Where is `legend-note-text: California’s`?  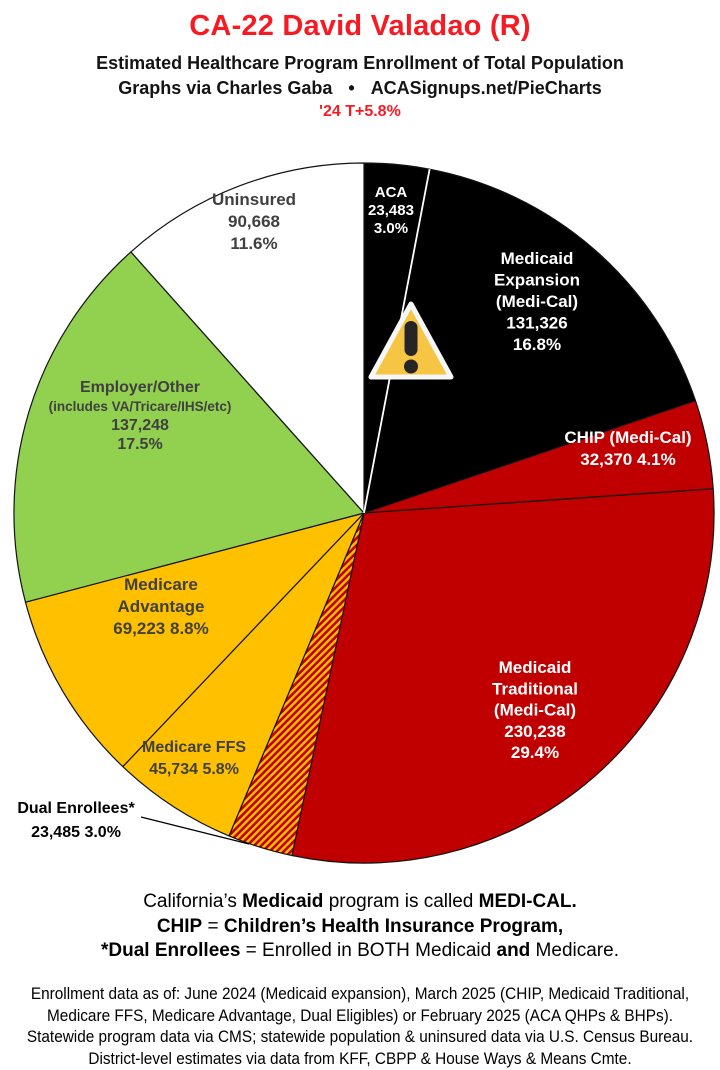
legend-note-text: California’s is located at coordinates (193, 901).